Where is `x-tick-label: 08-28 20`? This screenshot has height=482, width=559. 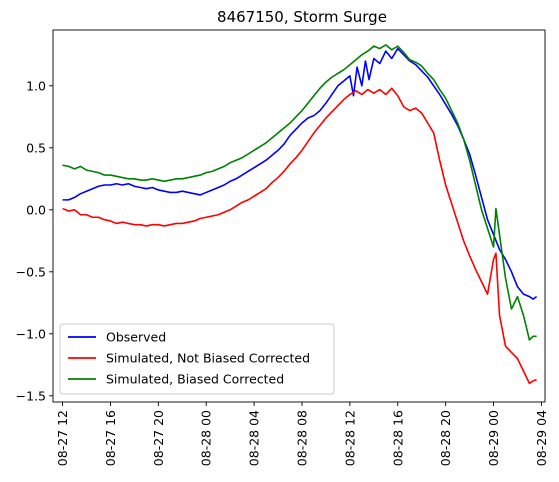 x-tick-label: 08-28 20 is located at coordinates (445, 438).